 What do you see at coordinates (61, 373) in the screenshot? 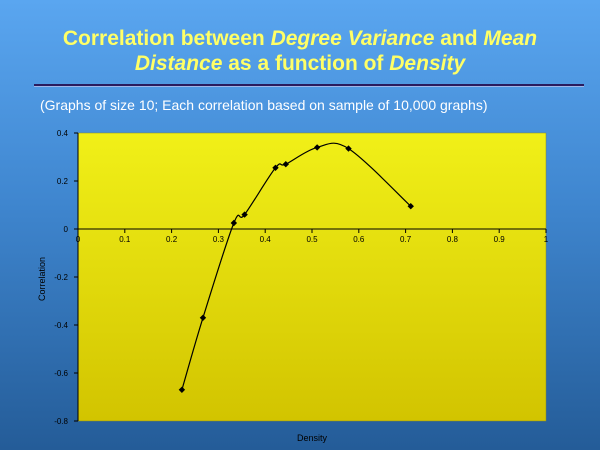
I see `y-tick-label: -0.6` at bounding box center [61, 373].